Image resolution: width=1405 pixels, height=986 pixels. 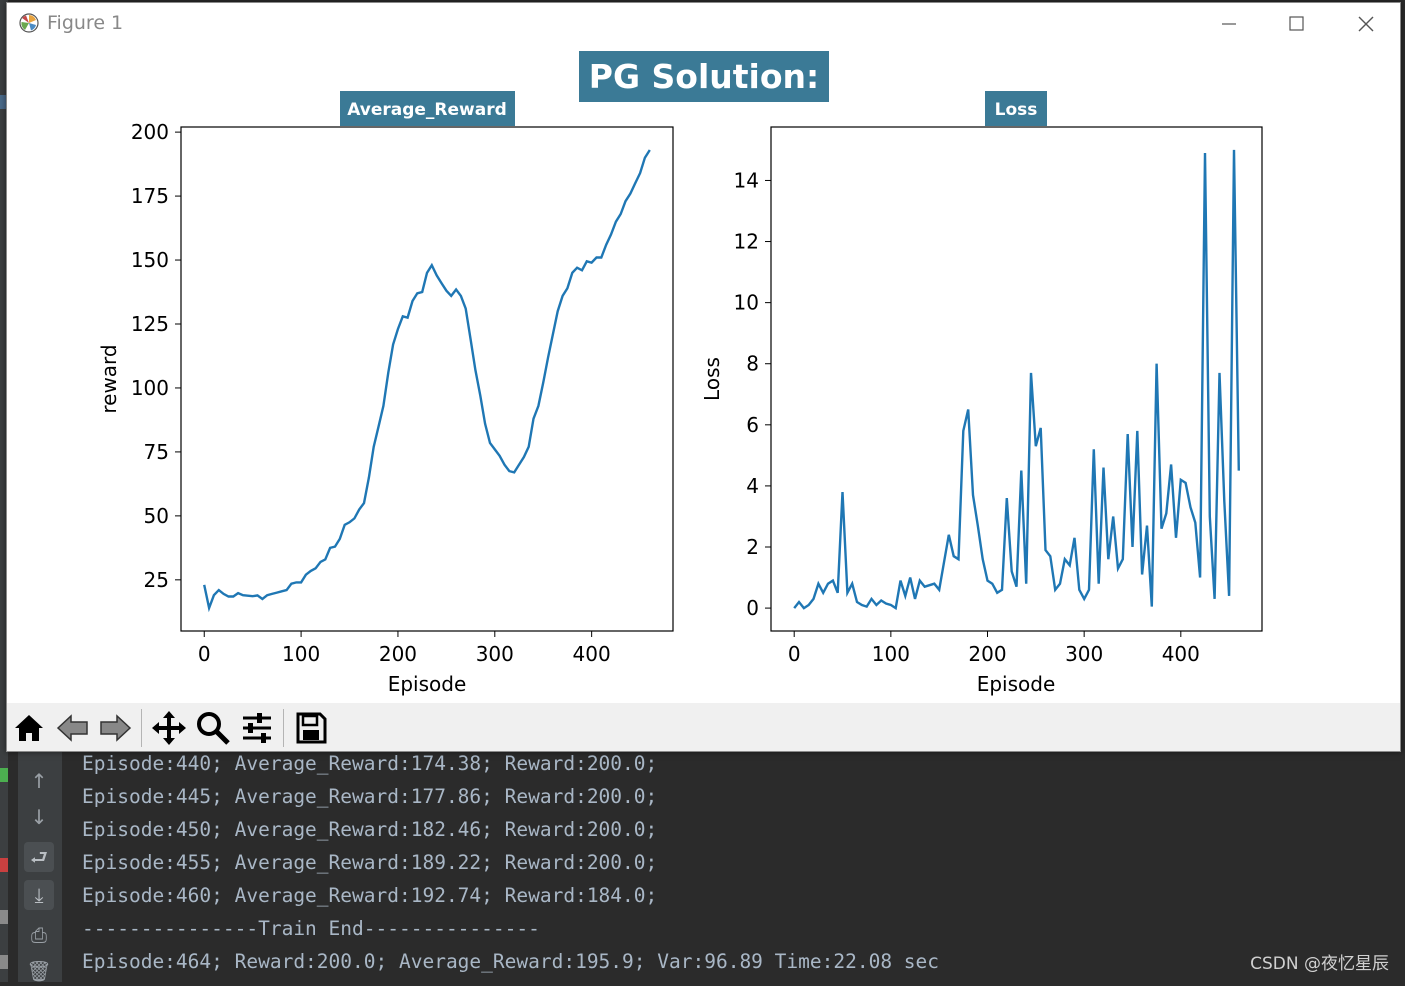 What do you see at coordinates (4, 865) in the screenshot?
I see `stop-icon` at bounding box center [4, 865].